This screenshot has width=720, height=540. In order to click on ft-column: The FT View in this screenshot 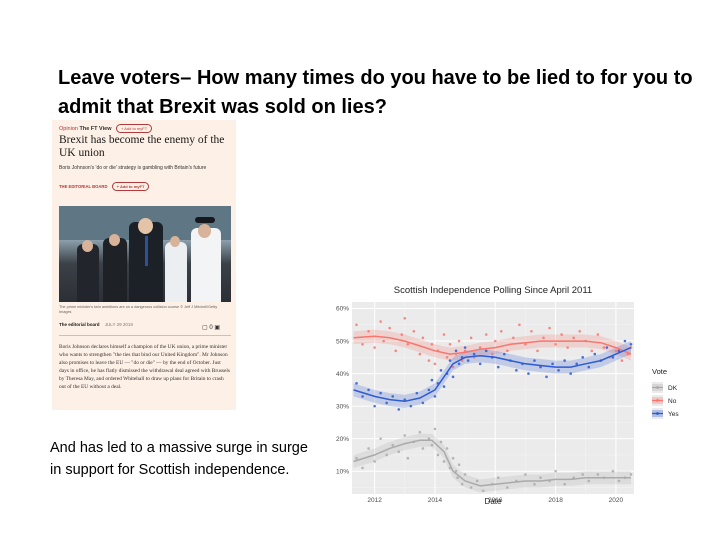, I will do `click(95, 129)`.